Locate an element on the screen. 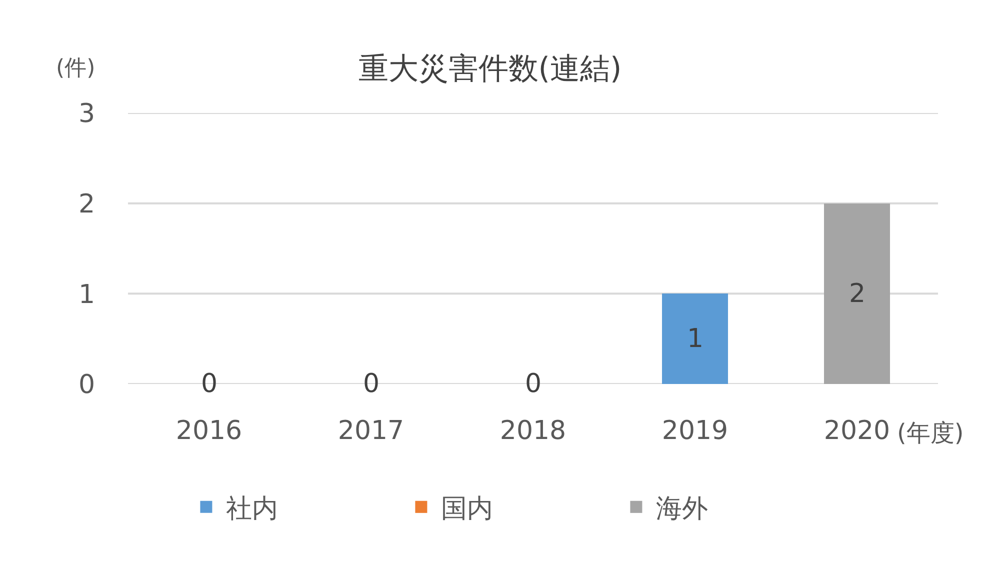  data-label: 2 is located at coordinates (857, 294).